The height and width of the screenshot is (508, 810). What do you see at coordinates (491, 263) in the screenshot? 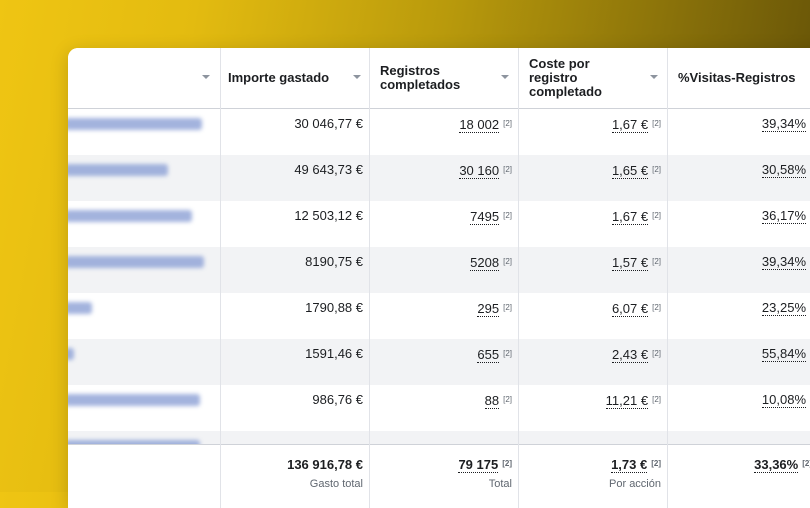
I see `cell-registros: 5208 [2]` at bounding box center [491, 263].